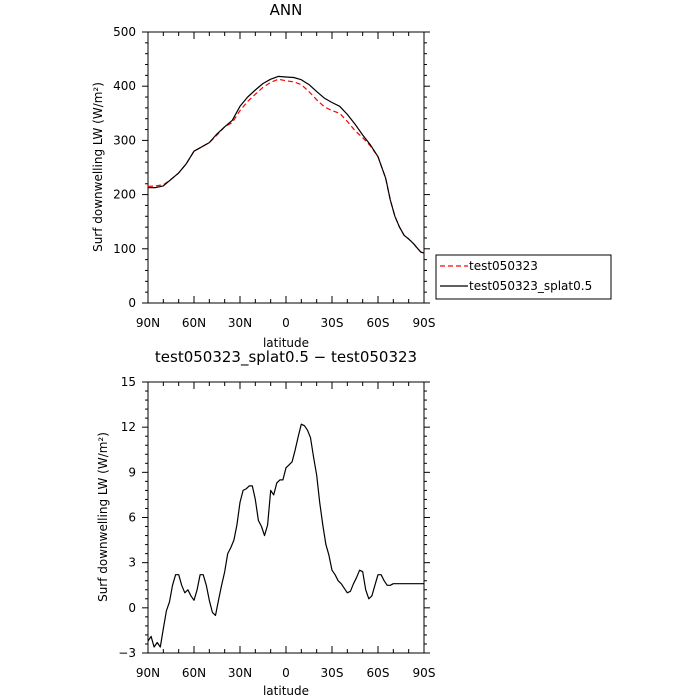 This screenshot has height=700, width=700. I want to click on legend-entry-label: test050323_splat0.5, so click(530, 286).